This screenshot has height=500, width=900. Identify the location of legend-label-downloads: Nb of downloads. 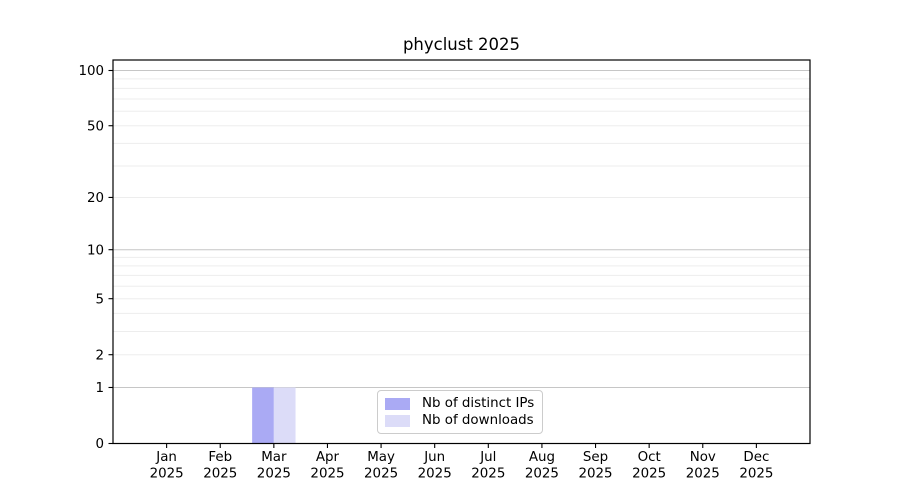
(478, 420).